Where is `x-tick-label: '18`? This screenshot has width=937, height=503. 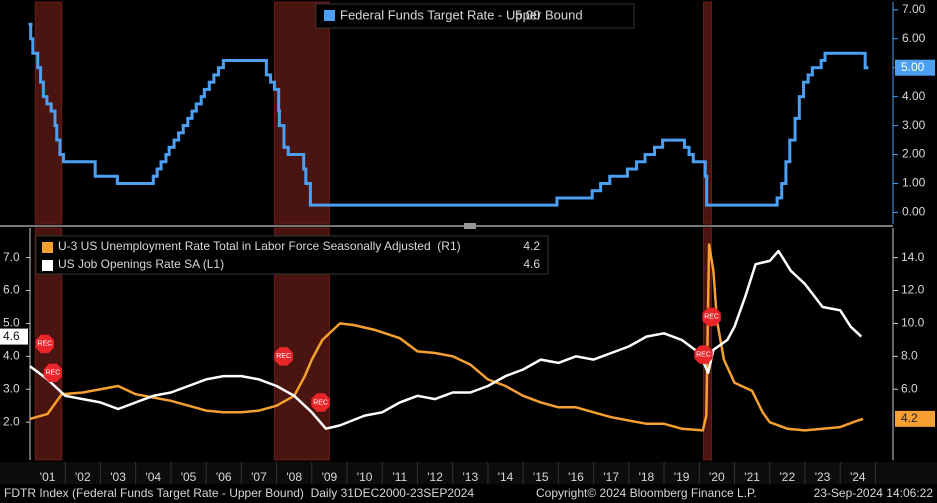 x-tick-label: '18 is located at coordinates (647, 477).